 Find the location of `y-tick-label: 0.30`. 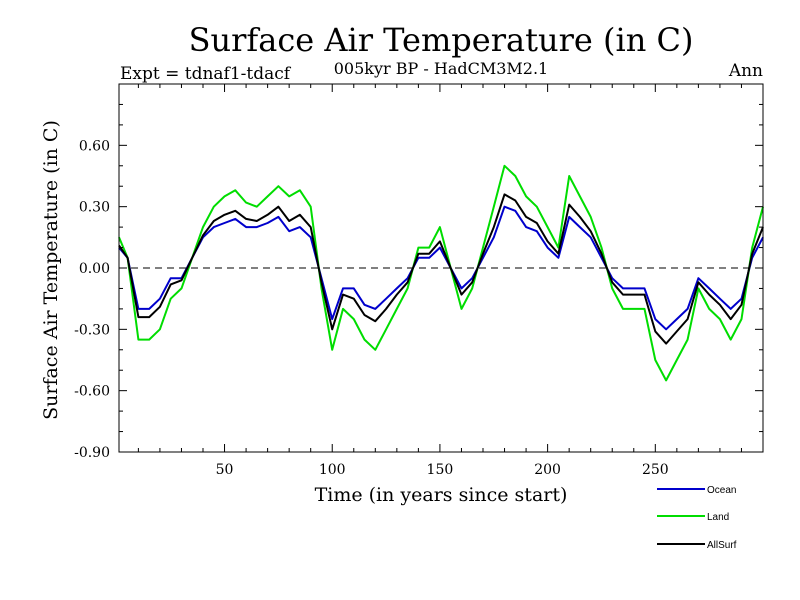

y-tick-label: 0.30 is located at coordinates (94, 208).